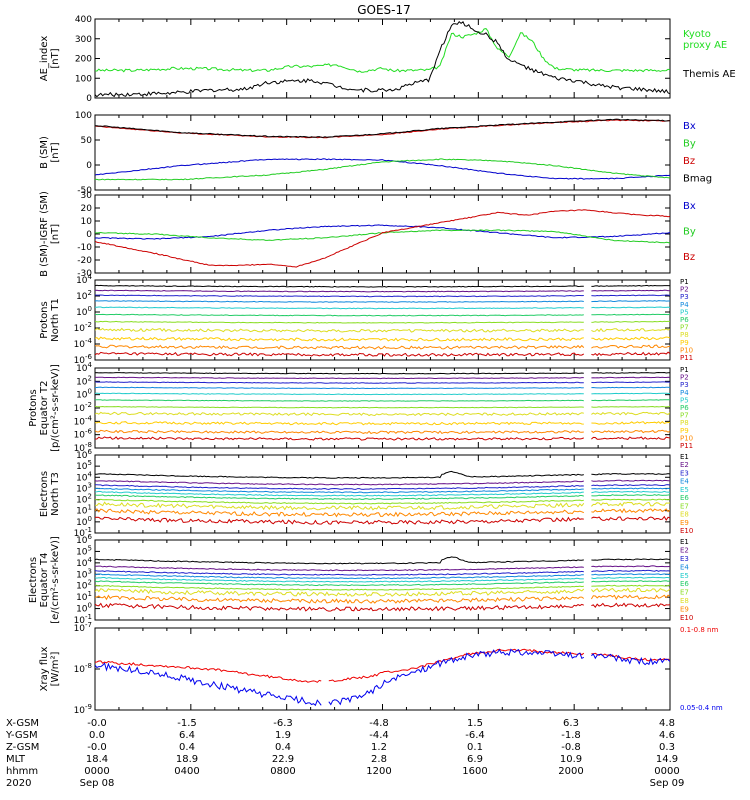  What do you see at coordinates (630, 330) in the screenshot?
I see `series-line-p8` at bounding box center [630, 330].